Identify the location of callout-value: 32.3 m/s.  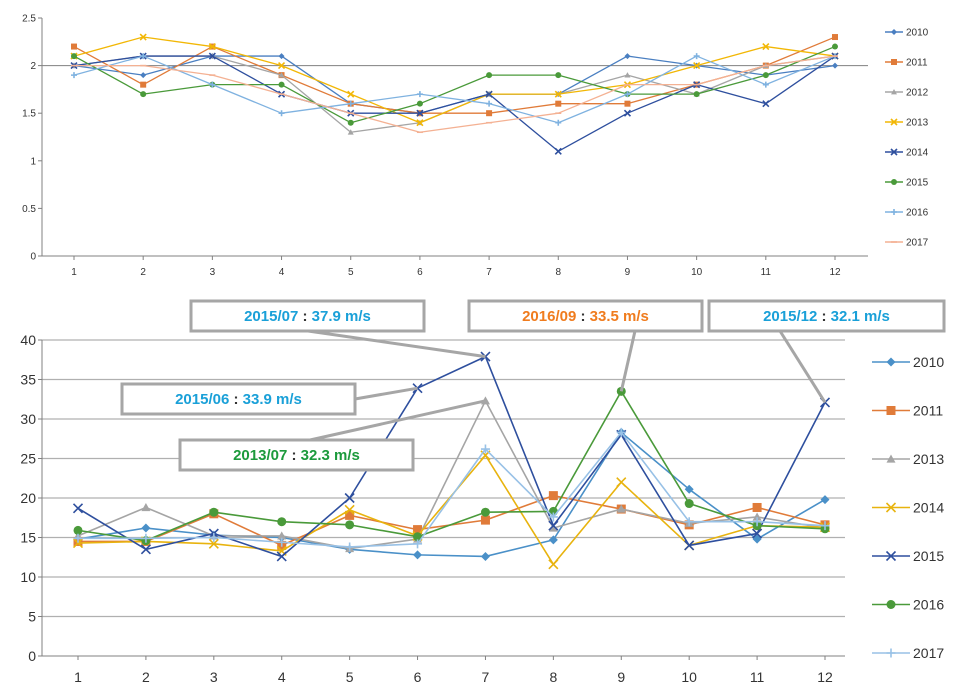
(330, 455).